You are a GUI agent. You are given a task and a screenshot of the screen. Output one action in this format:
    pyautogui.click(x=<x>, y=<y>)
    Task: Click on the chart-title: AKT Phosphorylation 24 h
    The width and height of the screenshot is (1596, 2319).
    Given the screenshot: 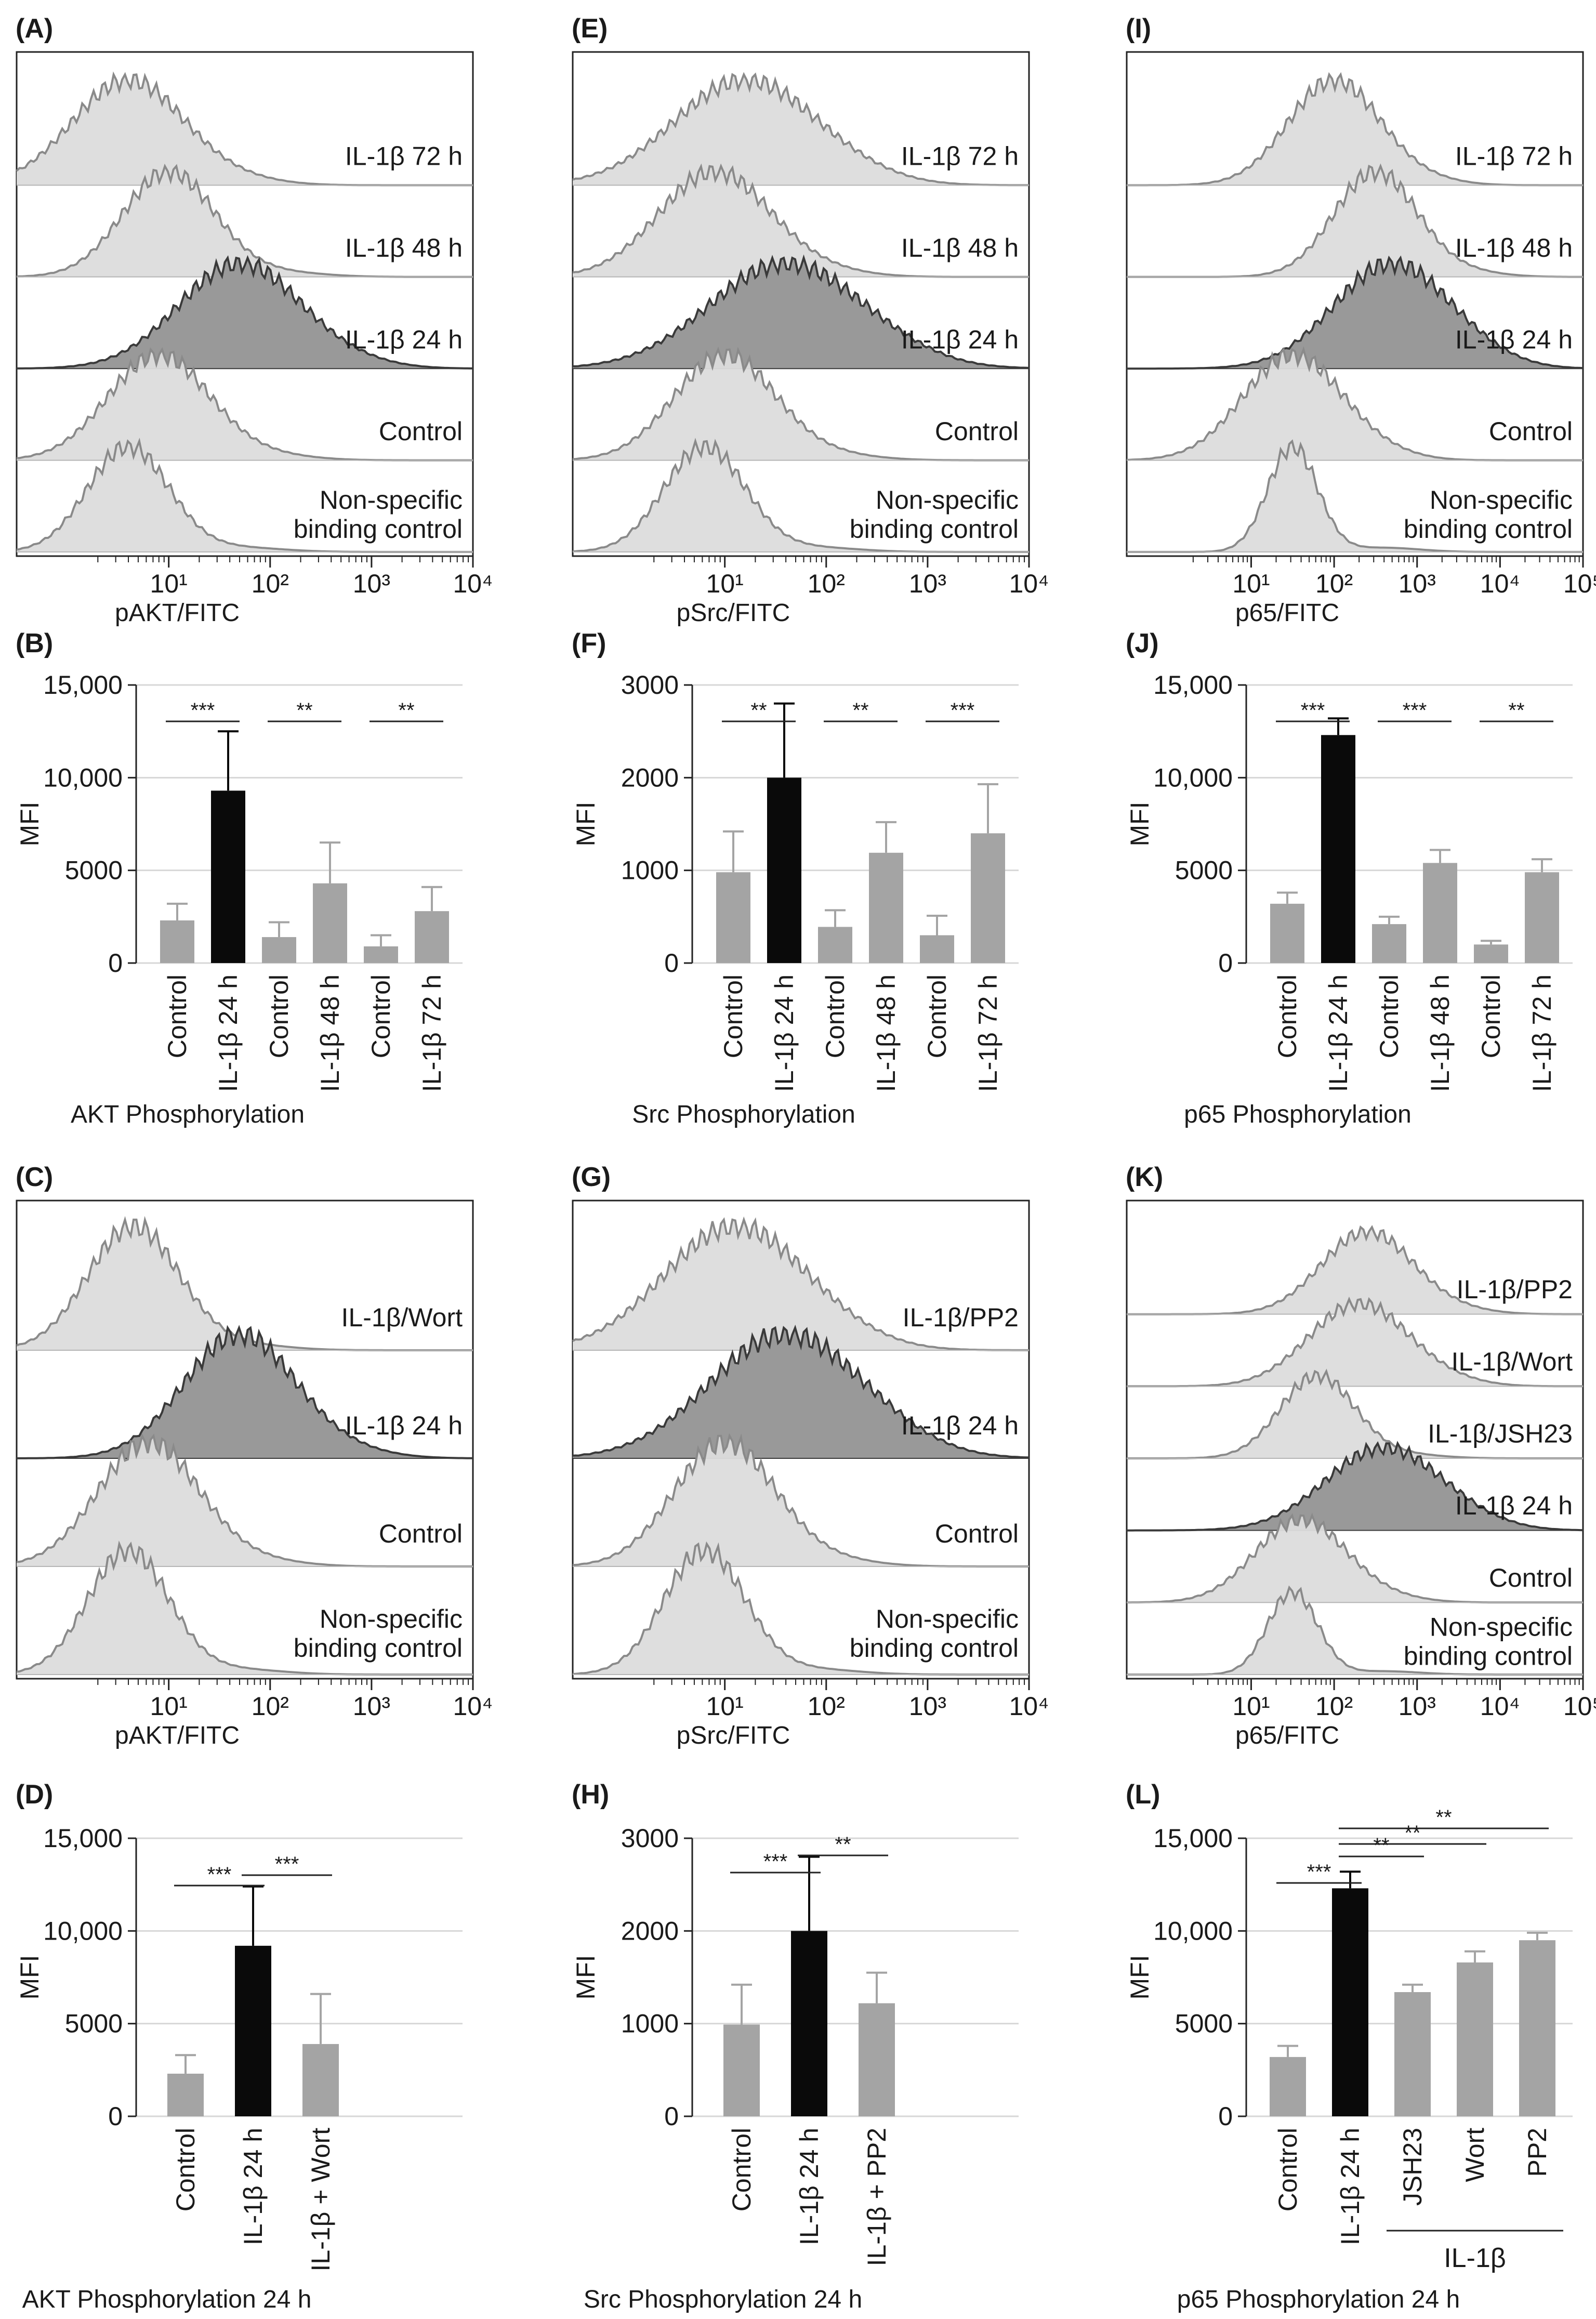 What is the action you would take?
    pyautogui.click(x=167, y=2299)
    